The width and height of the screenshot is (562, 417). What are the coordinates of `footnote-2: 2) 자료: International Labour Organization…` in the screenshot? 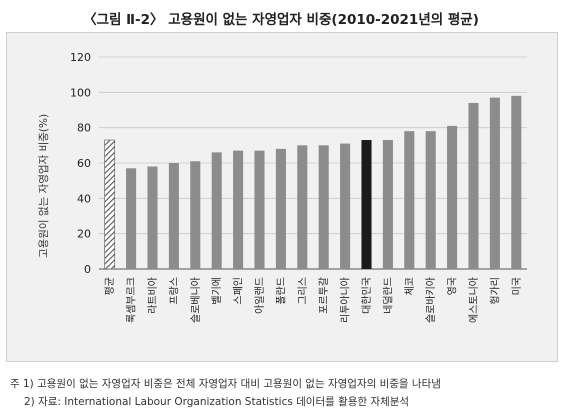 It's located at (217, 402).